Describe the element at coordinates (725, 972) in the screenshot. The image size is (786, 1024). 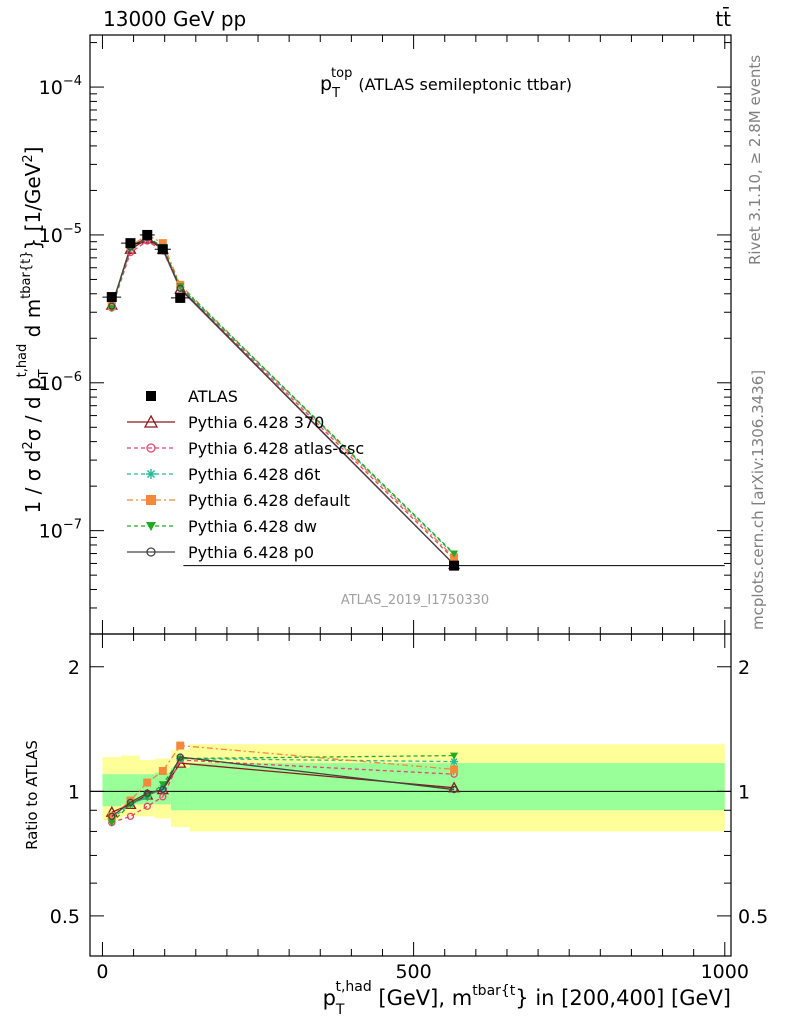
I see `x-tick-label: 1000` at that location.